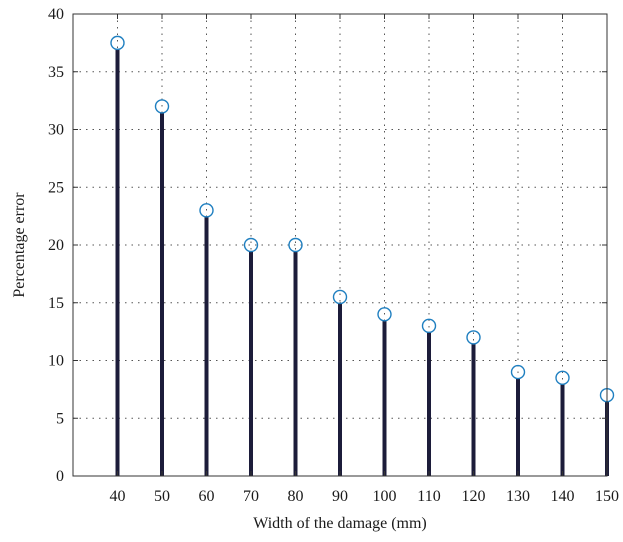  Describe the element at coordinates (56, 303) in the screenshot. I see `y-tick-label: 15` at that location.